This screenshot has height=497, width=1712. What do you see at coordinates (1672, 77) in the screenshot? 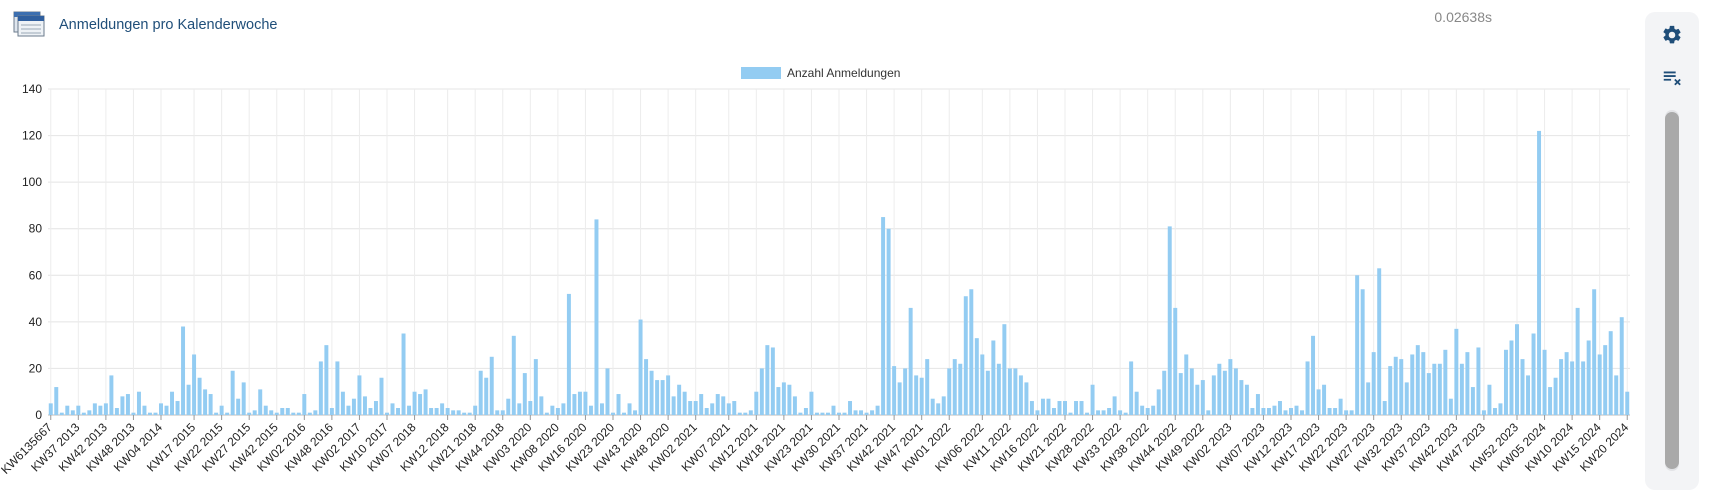
I see `clear-list-button` at bounding box center [1672, 77].